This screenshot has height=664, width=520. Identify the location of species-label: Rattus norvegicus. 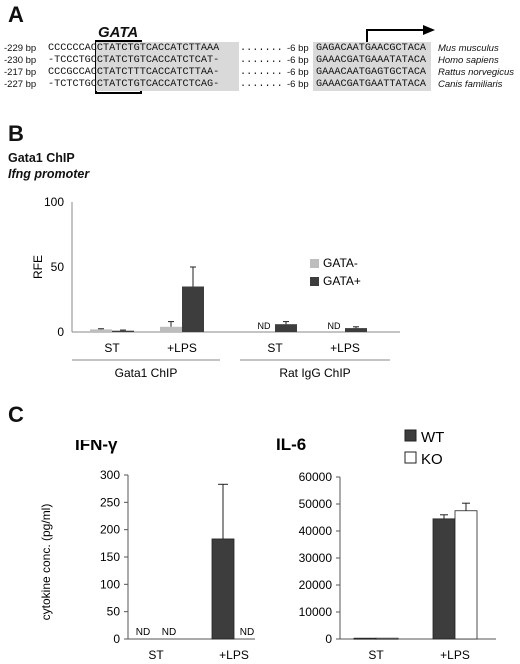
(476, 72).